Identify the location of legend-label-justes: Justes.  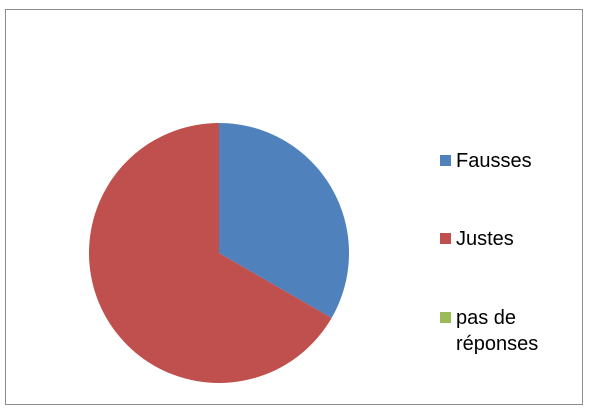
(485, 239).